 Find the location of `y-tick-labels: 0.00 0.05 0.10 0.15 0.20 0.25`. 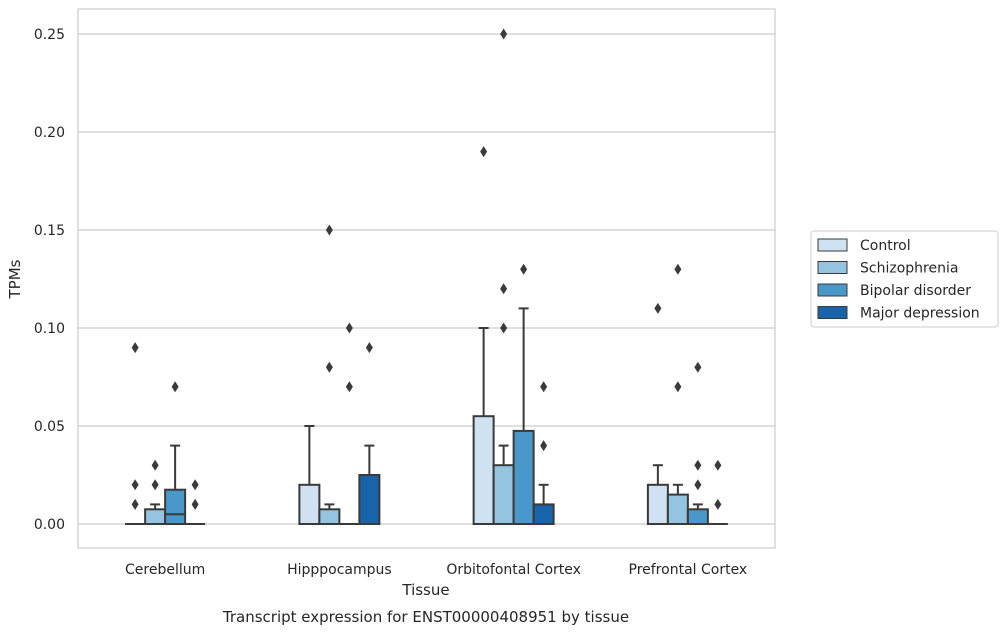

y-tick-labels: 0.00 0.05 0.10 0.15 0.20 0.25 is located at coordinates (49, 280).